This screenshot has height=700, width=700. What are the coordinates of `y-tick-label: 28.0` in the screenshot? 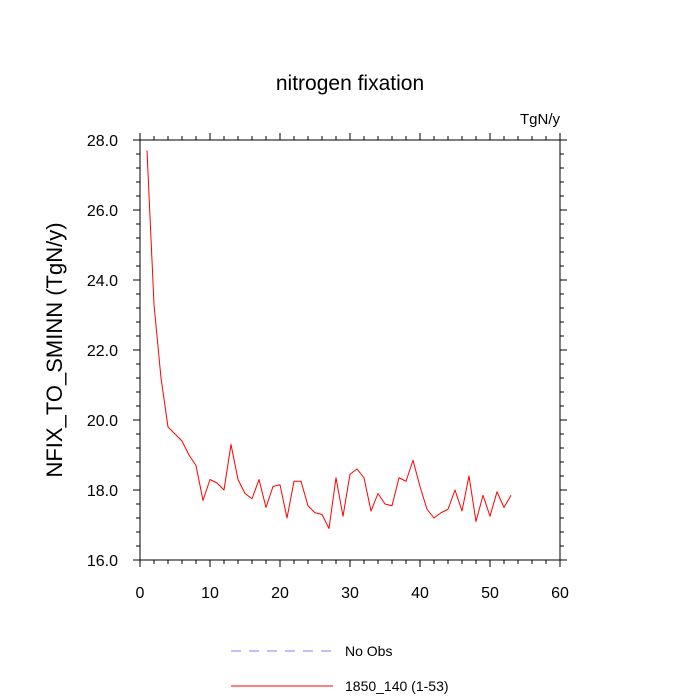 It's located at (102, 141).